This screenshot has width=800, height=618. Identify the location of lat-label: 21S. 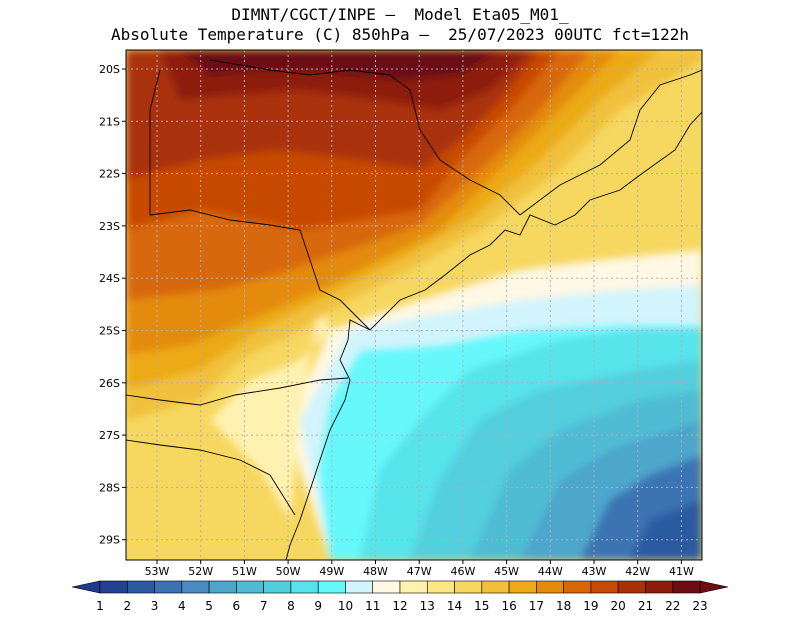
(109, 121).